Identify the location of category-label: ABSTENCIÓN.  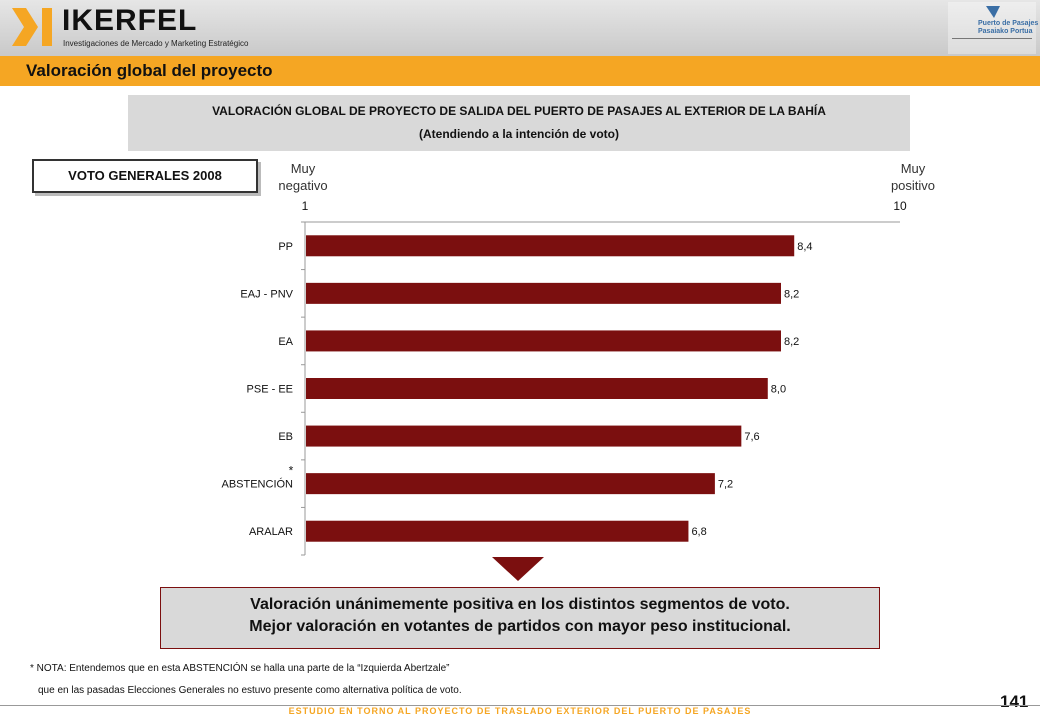
(257, 484).